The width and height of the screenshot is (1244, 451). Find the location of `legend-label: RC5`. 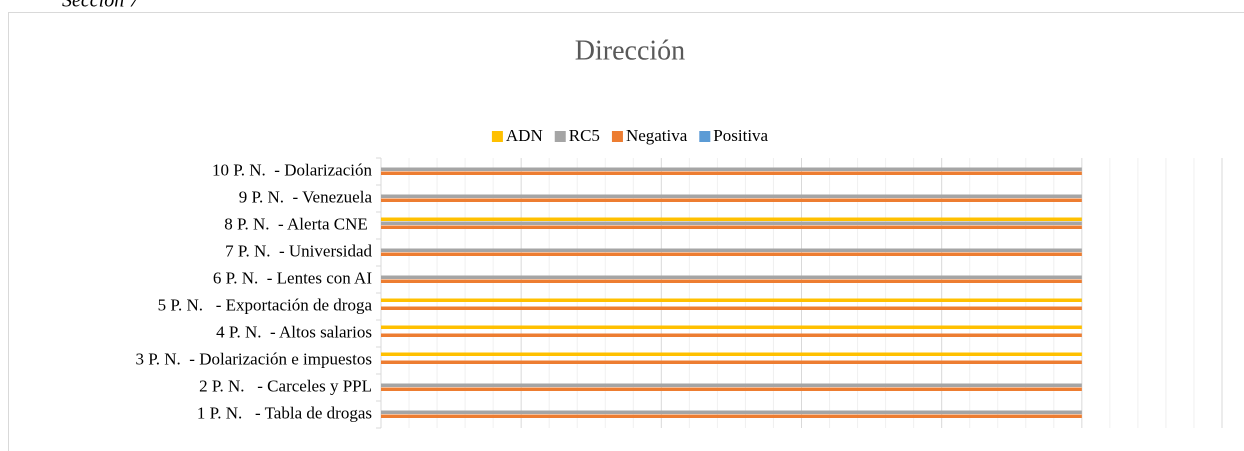

legend-label: RC5 is located at coordinates (584, 135).